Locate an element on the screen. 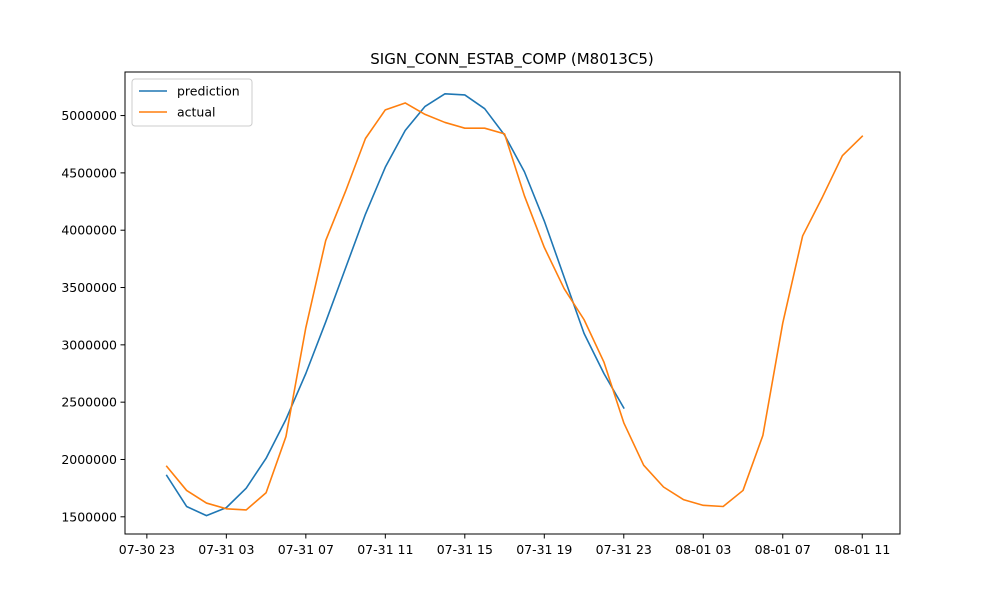 The height and width of the screenshot is (600, 1000). legend: prediction actual is located at coordinates (192, 102).